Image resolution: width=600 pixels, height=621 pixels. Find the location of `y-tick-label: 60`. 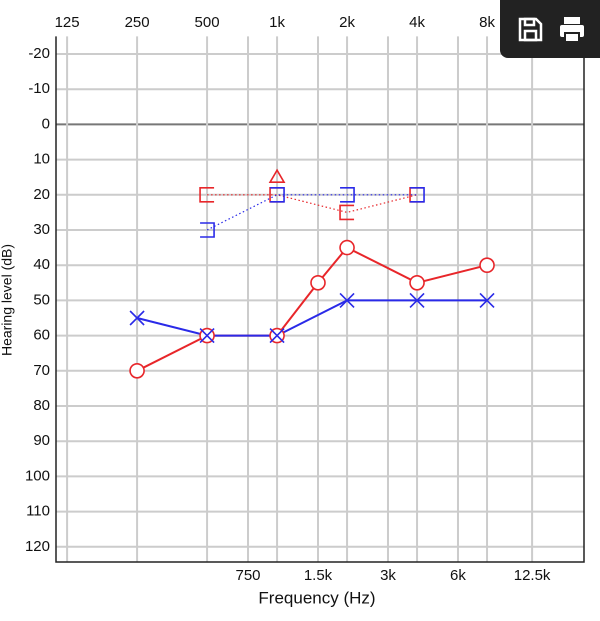

y-tick-label: 60 is located at coordinates (41, 335).